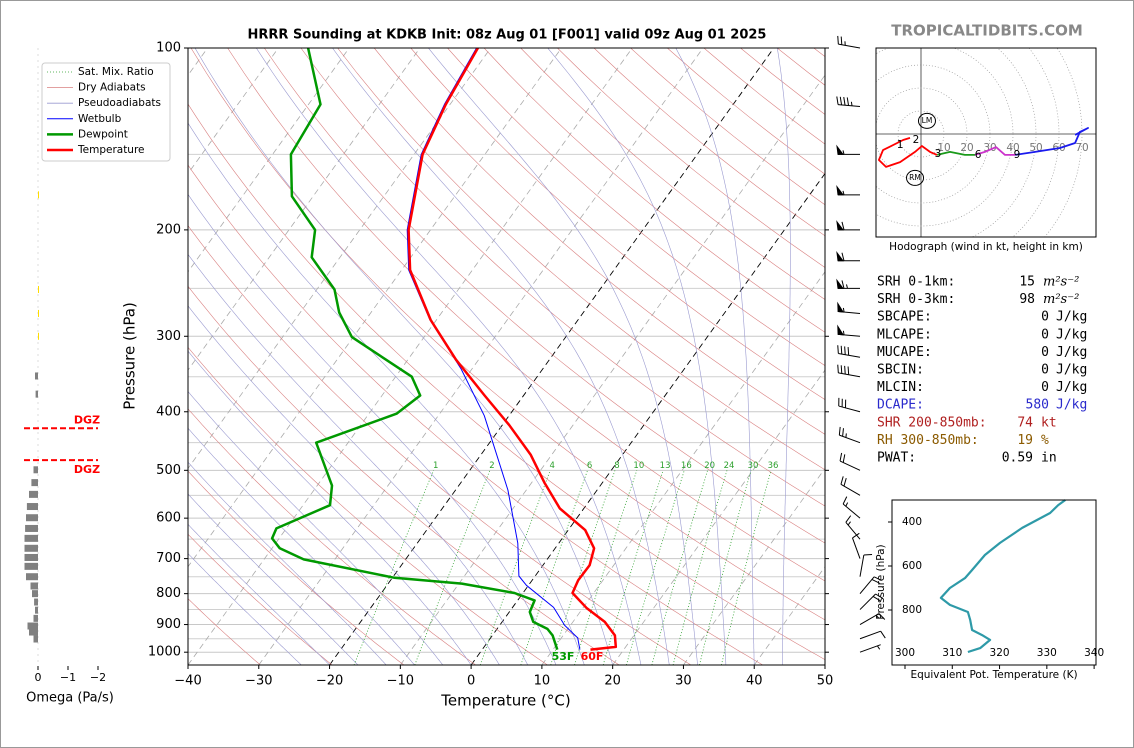 Image resolution: width=1134 pixels, height=748 pixels. I want to click on surface-label: 53F, so click(563, 656).